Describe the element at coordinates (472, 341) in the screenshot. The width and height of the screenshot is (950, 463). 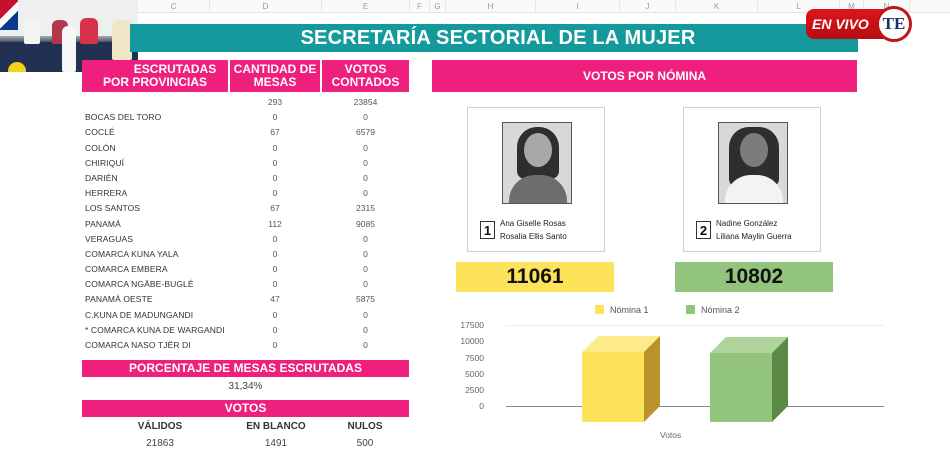
I see `y-tick: 10000` at that location.